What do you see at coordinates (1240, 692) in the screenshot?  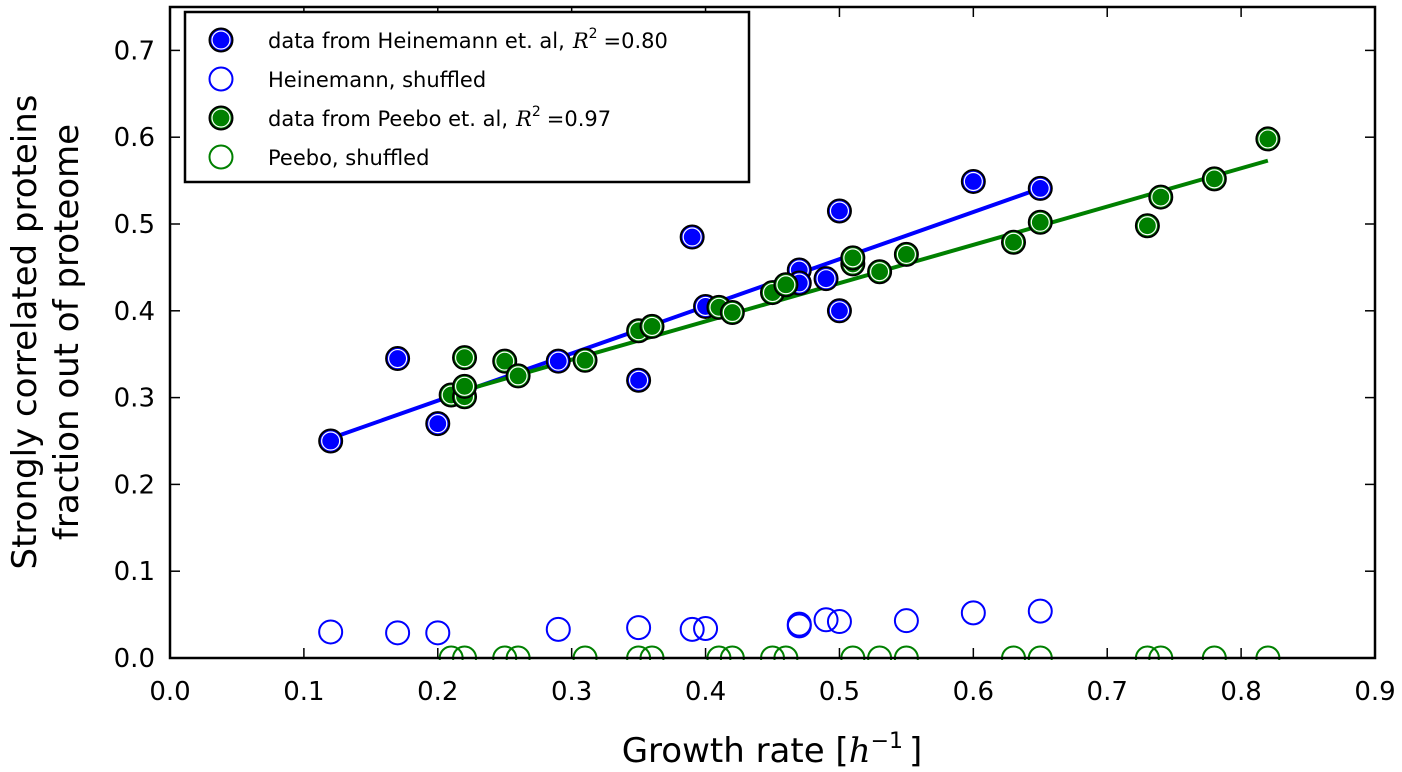 I see `x-tick-label: 0.8` at bounding box center [1240, 692].